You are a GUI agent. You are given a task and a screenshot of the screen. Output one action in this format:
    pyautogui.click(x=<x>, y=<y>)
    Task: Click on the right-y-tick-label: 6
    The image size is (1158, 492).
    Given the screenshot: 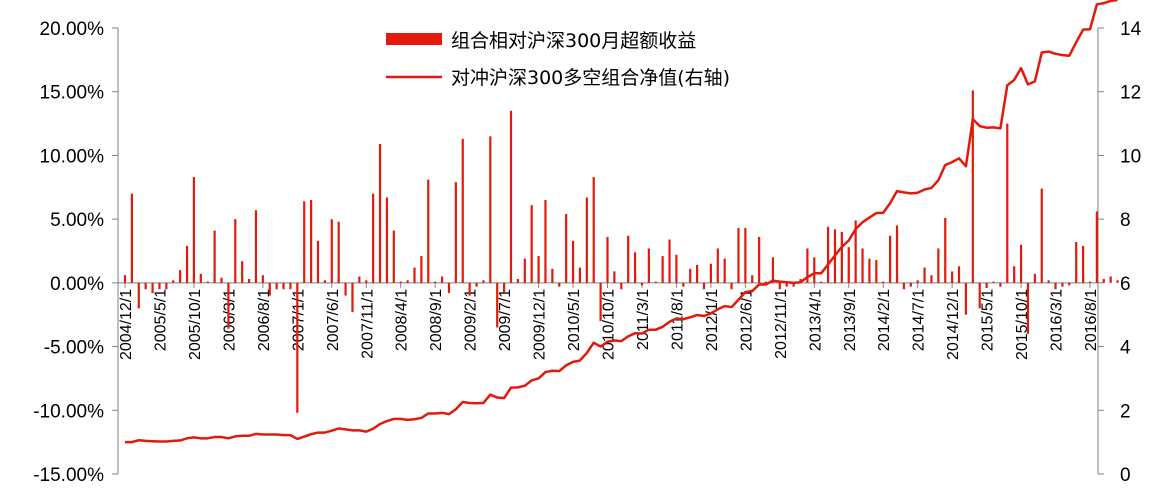 What is the action you would take?
    pyautogui.click(x=1125, y=284)
    